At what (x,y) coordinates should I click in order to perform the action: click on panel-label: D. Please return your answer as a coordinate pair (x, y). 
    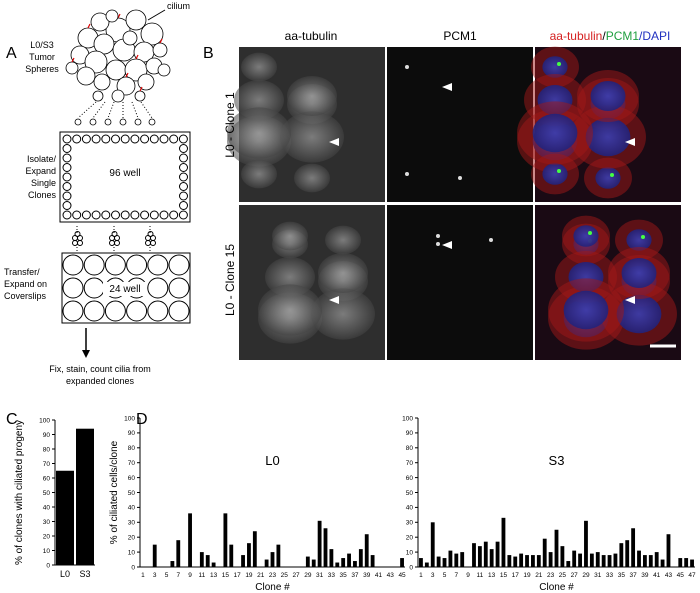
    Looking at the image, I should click on (142, 419).